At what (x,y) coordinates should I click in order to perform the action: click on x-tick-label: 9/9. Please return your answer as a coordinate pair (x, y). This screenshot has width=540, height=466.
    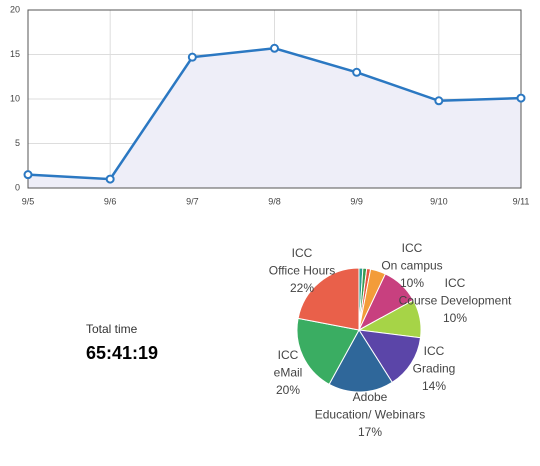
    Looking at the image, I should click on (356, 201).